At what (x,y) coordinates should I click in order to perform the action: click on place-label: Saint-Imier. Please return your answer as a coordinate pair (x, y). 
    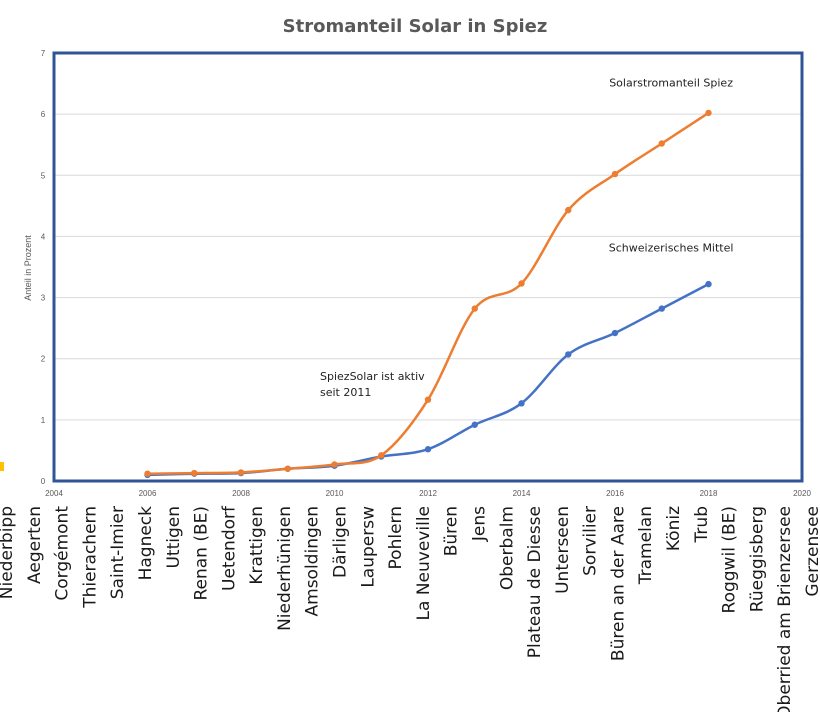
    Looking at the image, I should click on (118, 552).